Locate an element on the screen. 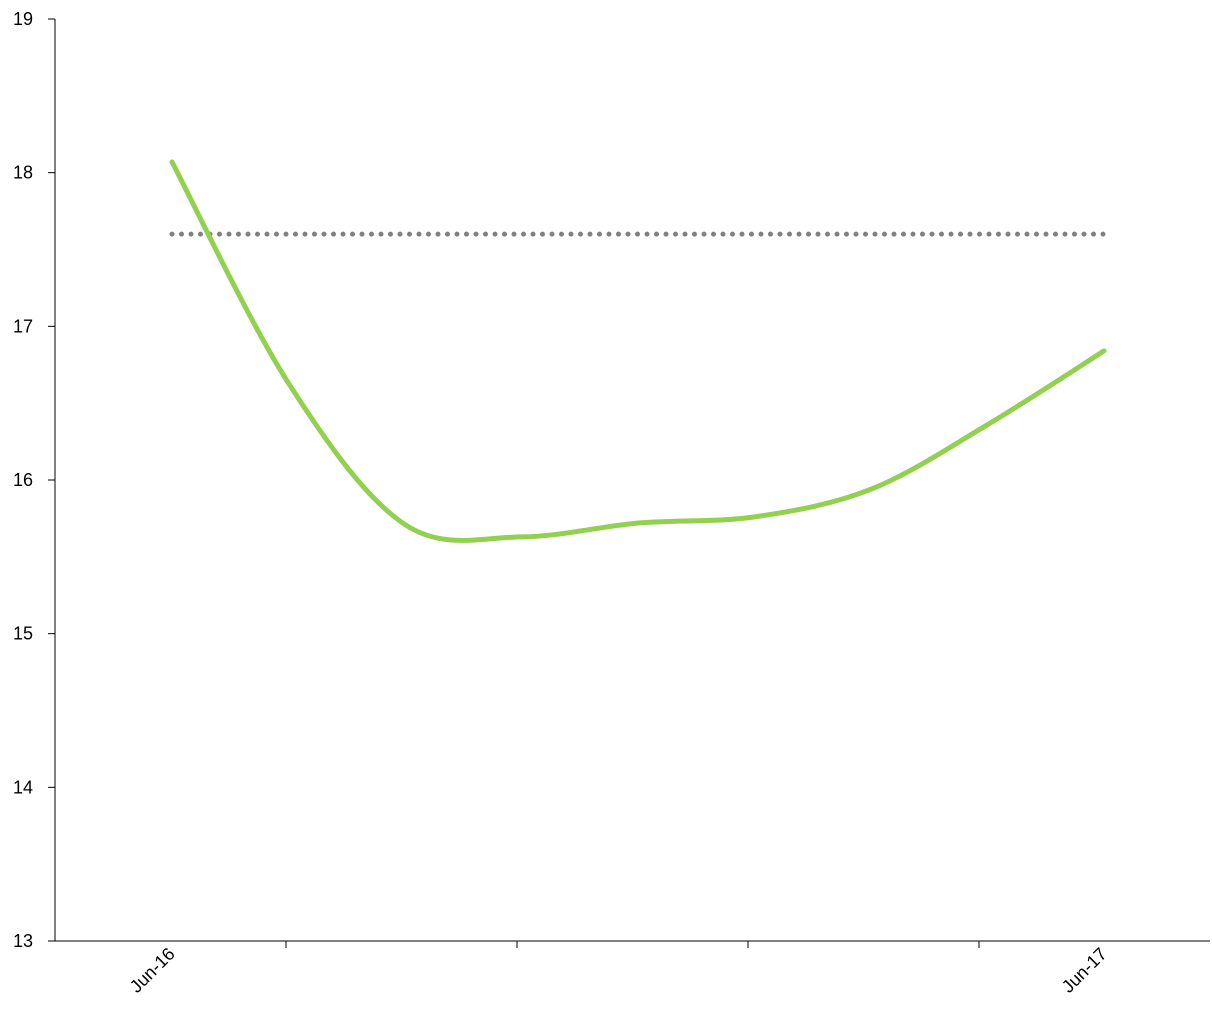  y-tick-label: 15 is located at coordinates (23, 634).